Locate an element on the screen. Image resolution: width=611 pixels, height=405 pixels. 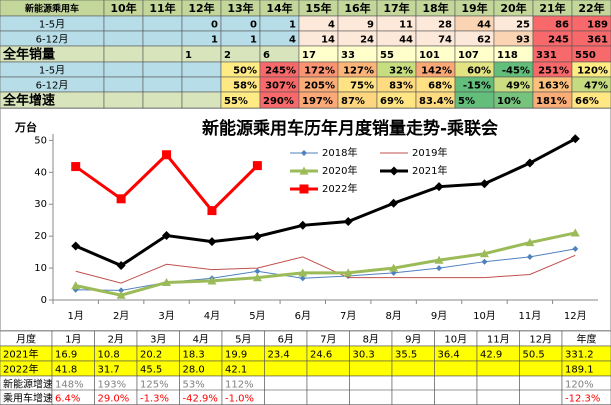
cell-text: 4 is located at coordinates (292, 40).